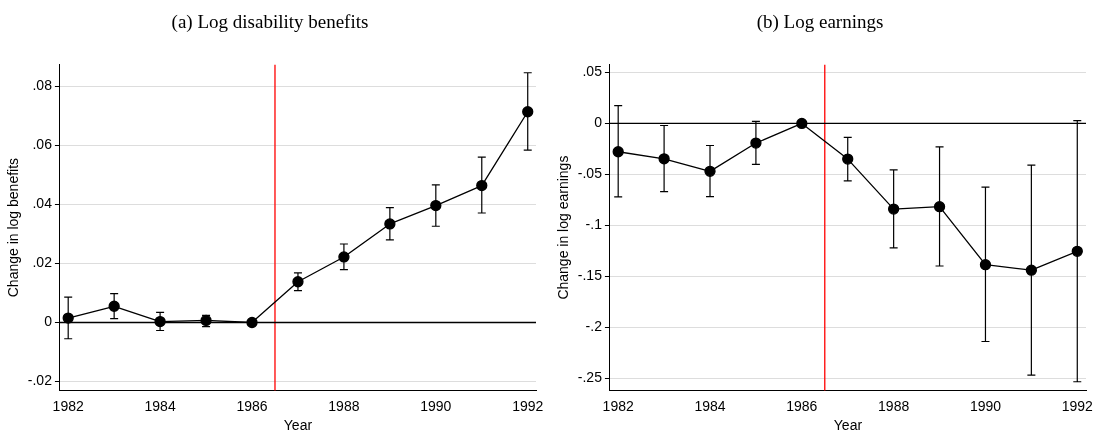 The width and height of the screenshot is (1100, 437). I want to click on y-tick-label: -.15, so click(590, 275).